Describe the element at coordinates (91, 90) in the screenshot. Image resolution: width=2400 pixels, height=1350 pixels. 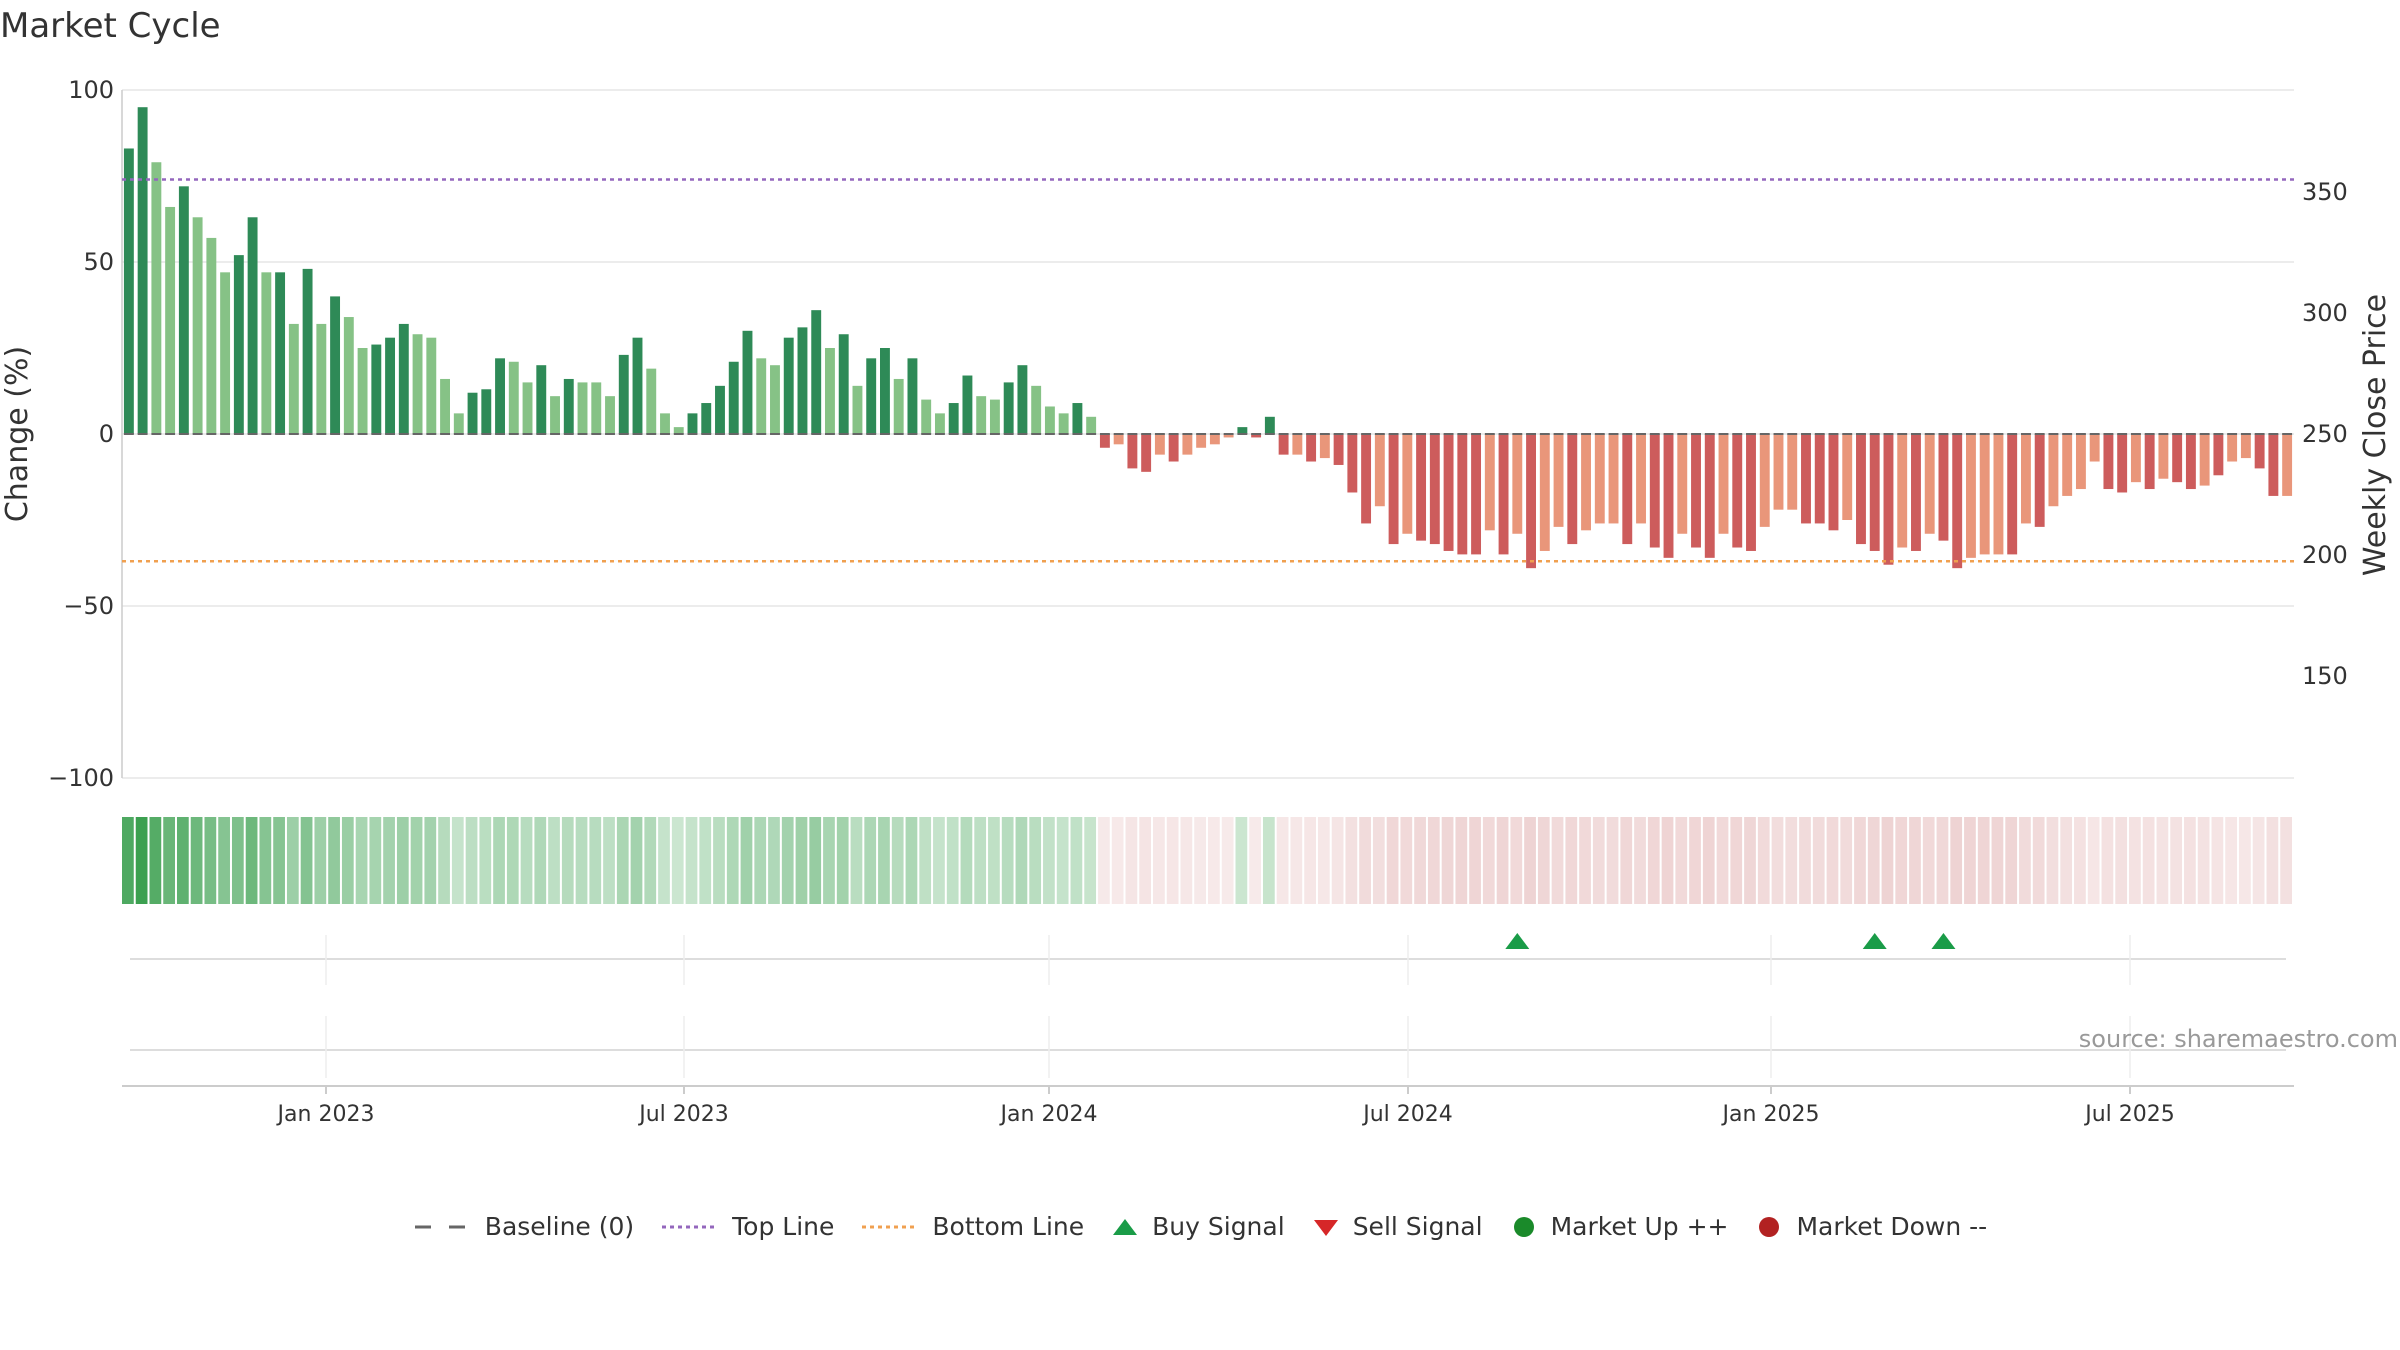
I see `y-tick-label: 100` at that location.